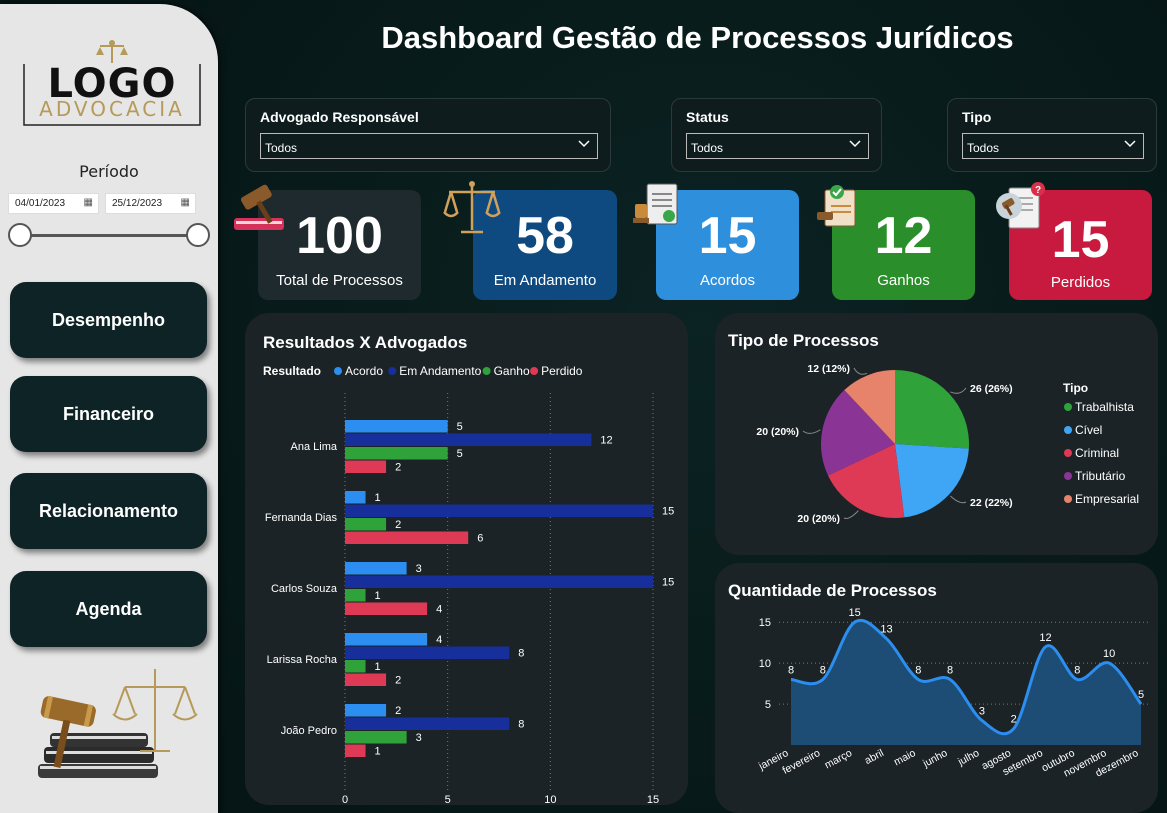 This screenshot has height=813, width=1167. What do you see at coordinates (460, 427) in the screenshot?
I see `data-label: 5` at bounding box center [460, 427].